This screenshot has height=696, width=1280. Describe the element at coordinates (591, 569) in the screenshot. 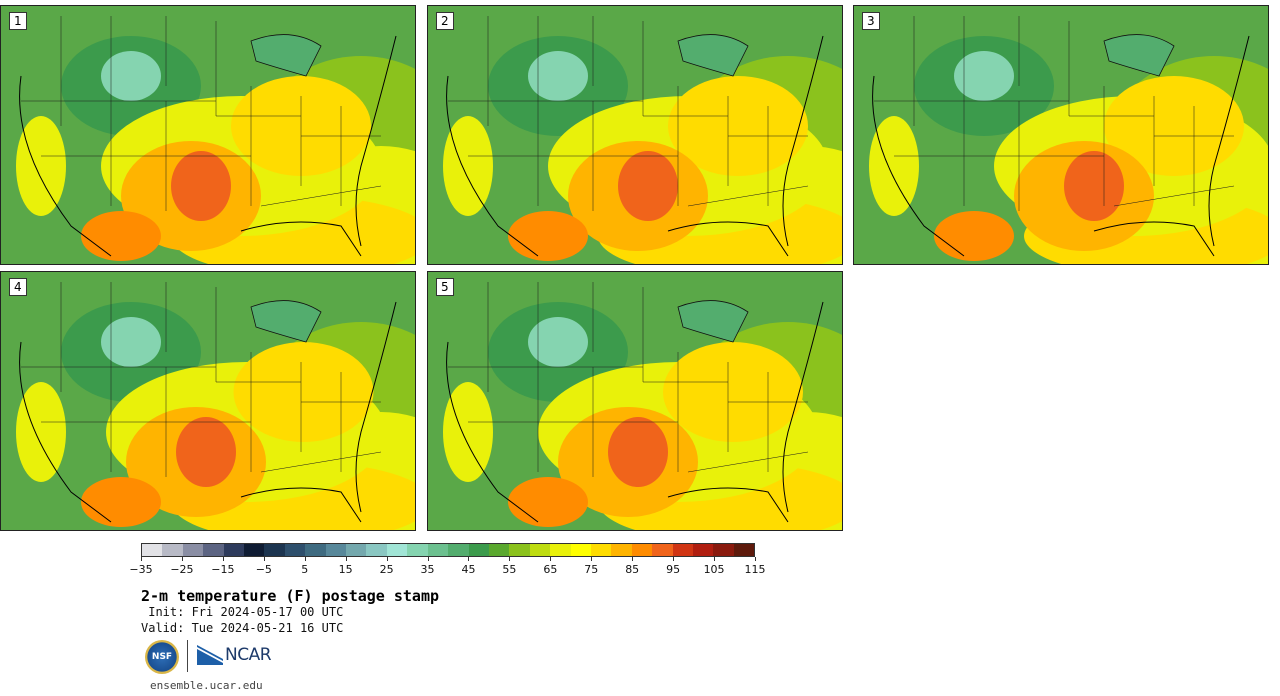

I see `colorbar-tick-label: 75` at that location.